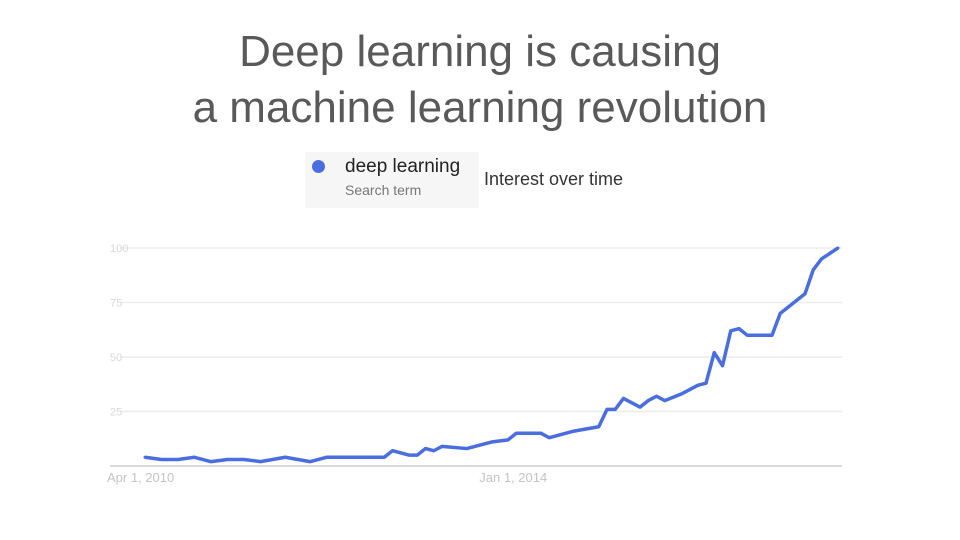 The image size is (960, 540). I want to click on chart-title: Interest over time, so click(554, 179).